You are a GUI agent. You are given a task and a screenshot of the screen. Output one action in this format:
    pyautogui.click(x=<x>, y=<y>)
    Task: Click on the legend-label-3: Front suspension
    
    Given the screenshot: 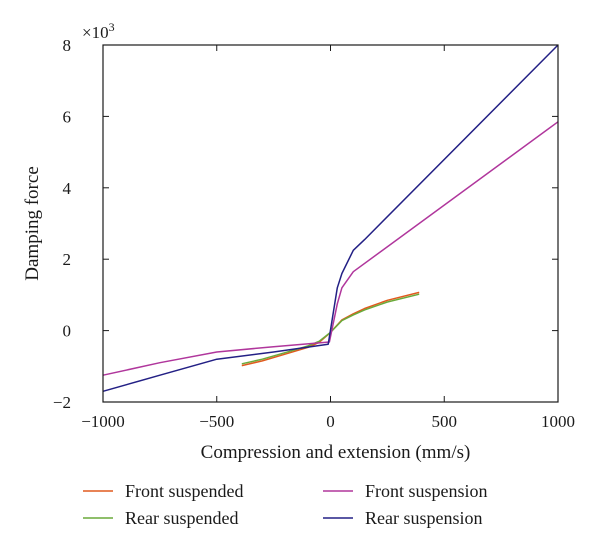 What is the action you would take?
    pyautogui.click(x=426, y=491)
    